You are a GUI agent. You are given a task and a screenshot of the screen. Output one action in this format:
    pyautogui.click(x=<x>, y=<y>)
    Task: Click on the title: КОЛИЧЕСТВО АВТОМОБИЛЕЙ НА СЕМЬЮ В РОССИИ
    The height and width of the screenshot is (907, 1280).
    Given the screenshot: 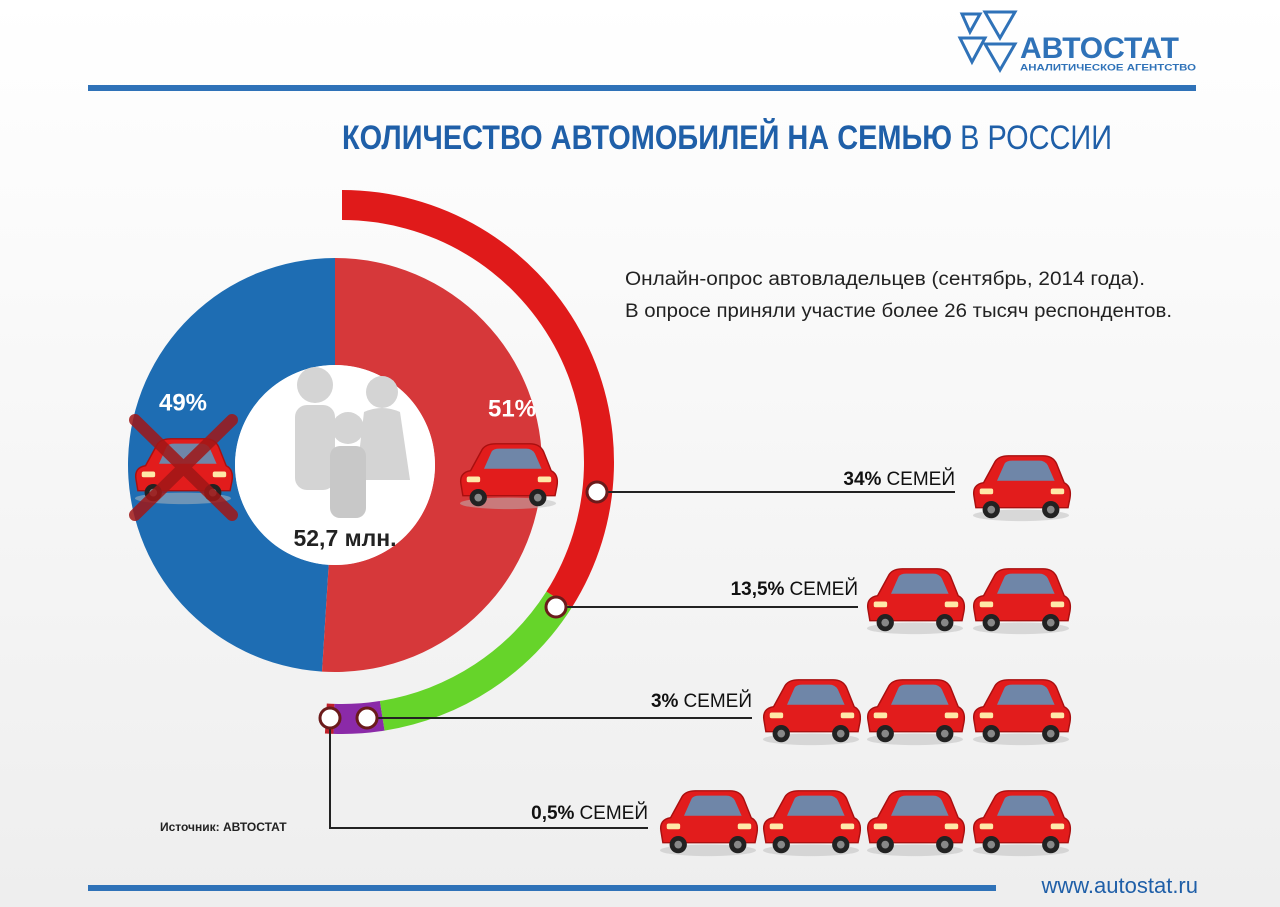 What is the action you would take?
    pyautogui.click(x=727, y=137)
    